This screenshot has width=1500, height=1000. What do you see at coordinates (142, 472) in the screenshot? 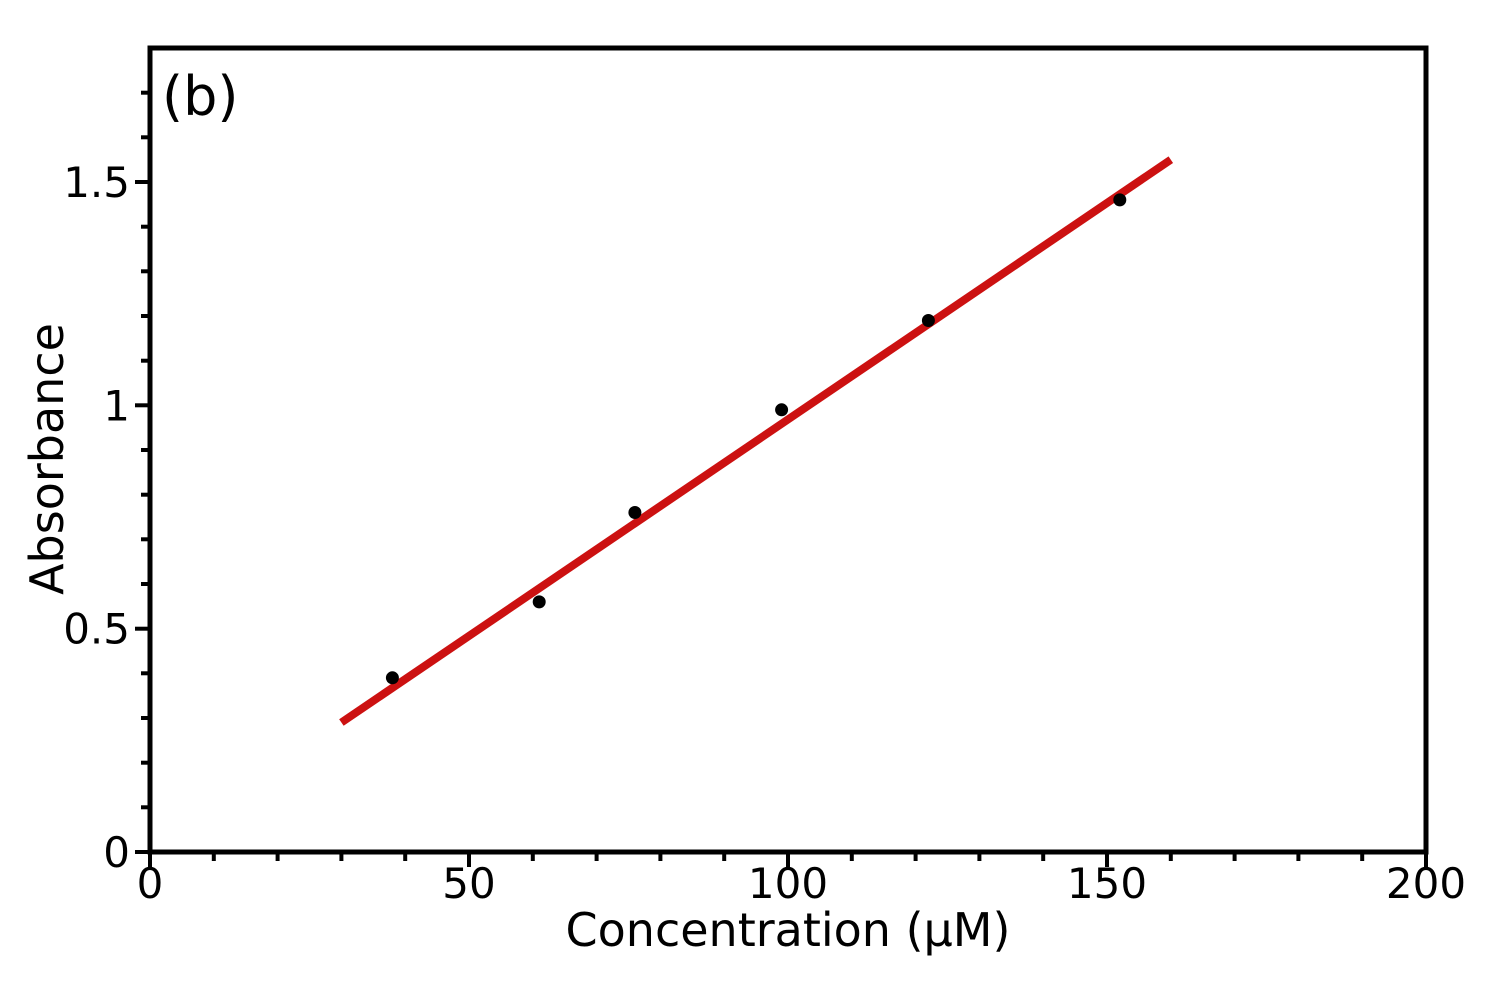
I see `y-axis-ticks` at bounding box center [142, 472].